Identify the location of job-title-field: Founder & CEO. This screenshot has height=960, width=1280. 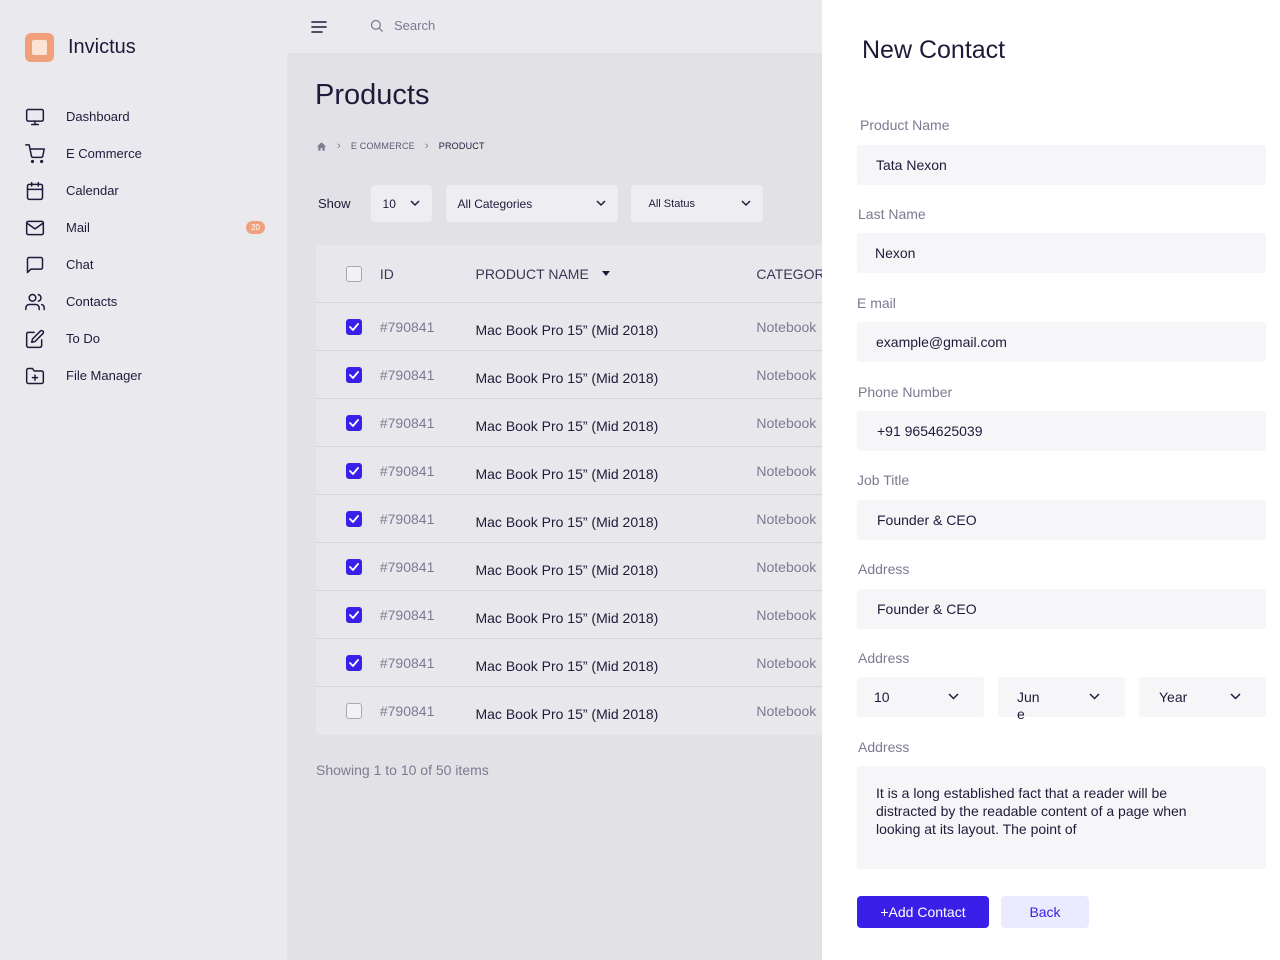
(1061, 520).